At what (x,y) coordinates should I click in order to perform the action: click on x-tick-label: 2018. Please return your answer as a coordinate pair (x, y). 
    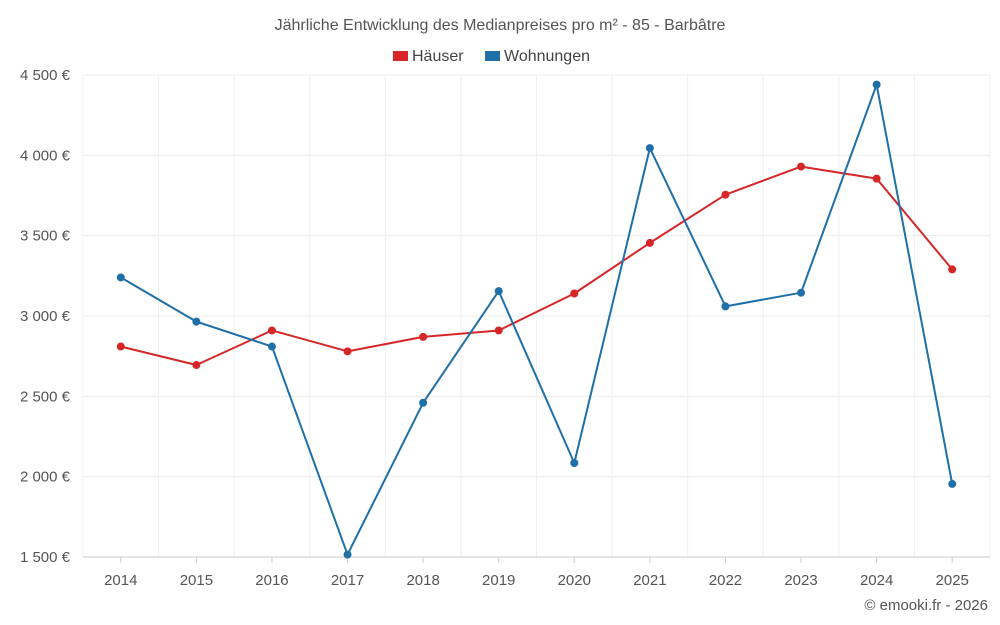
    Looking at the image, I should click on (422, 580).